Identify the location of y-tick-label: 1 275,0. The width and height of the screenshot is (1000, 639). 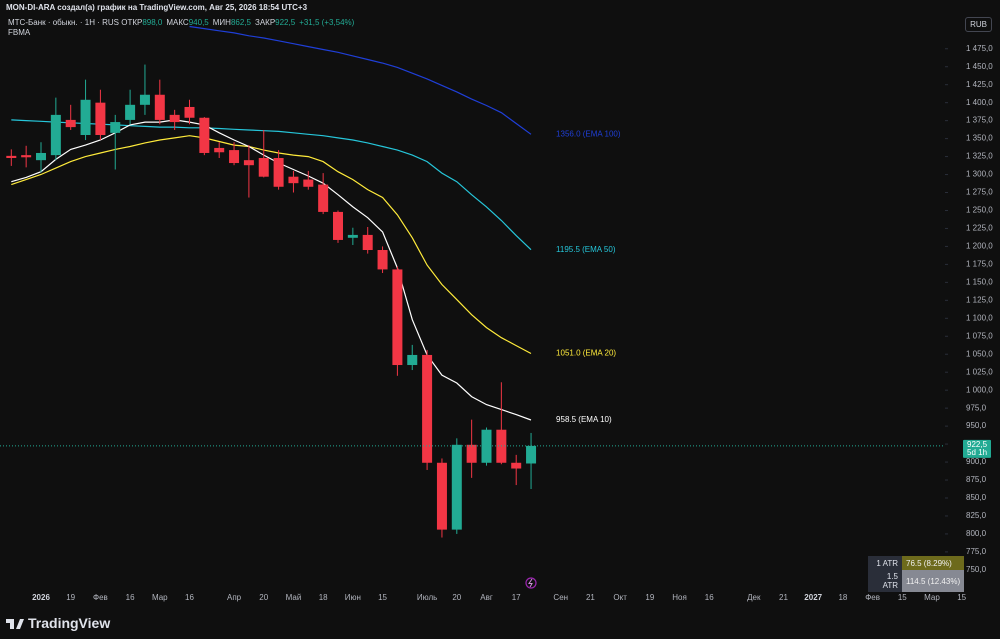
(979, 192).